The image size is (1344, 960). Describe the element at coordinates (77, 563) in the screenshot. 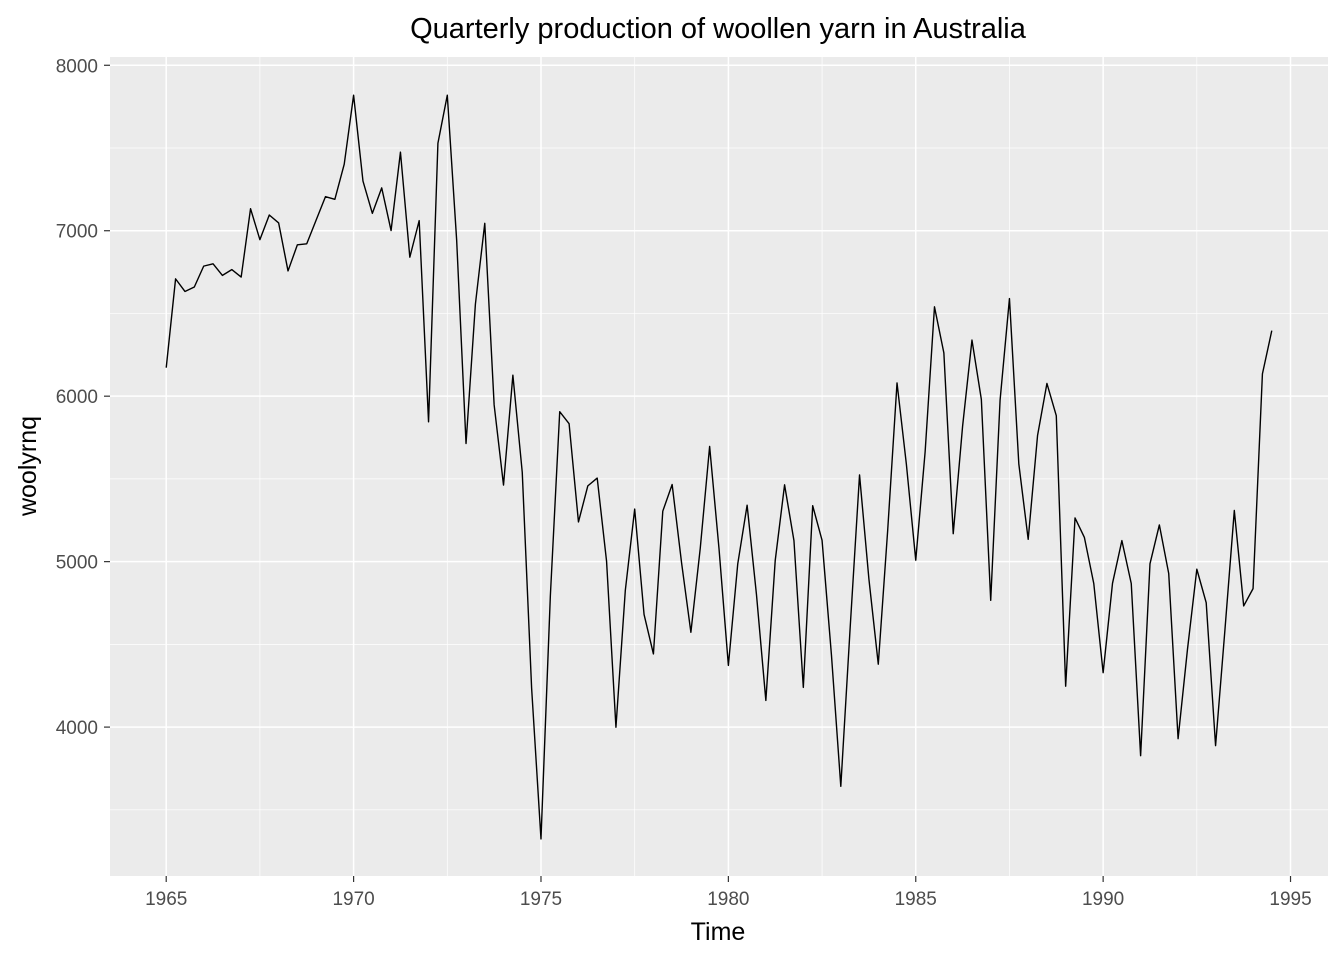

I see `y-tick-label: 5000` at that location.